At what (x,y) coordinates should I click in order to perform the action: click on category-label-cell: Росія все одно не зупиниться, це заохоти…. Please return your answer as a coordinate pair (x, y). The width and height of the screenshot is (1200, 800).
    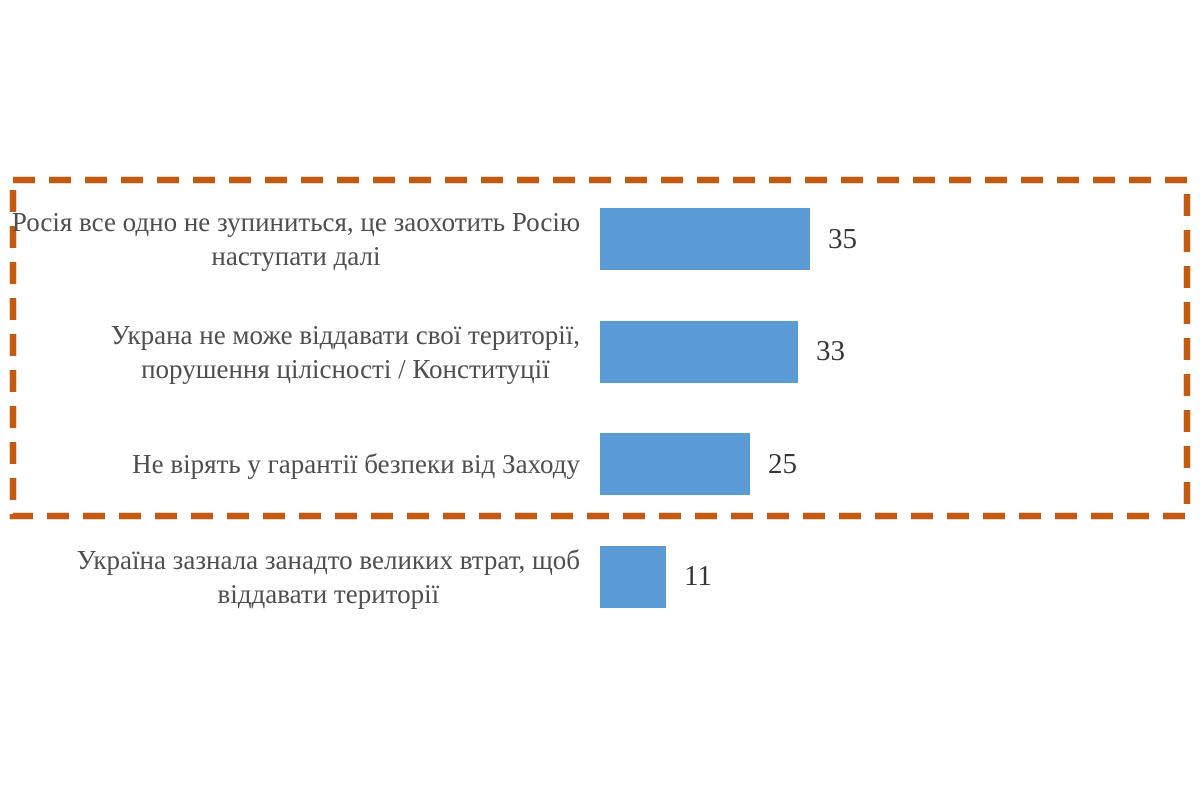
    Looking at the image, I should click on (290, 239).